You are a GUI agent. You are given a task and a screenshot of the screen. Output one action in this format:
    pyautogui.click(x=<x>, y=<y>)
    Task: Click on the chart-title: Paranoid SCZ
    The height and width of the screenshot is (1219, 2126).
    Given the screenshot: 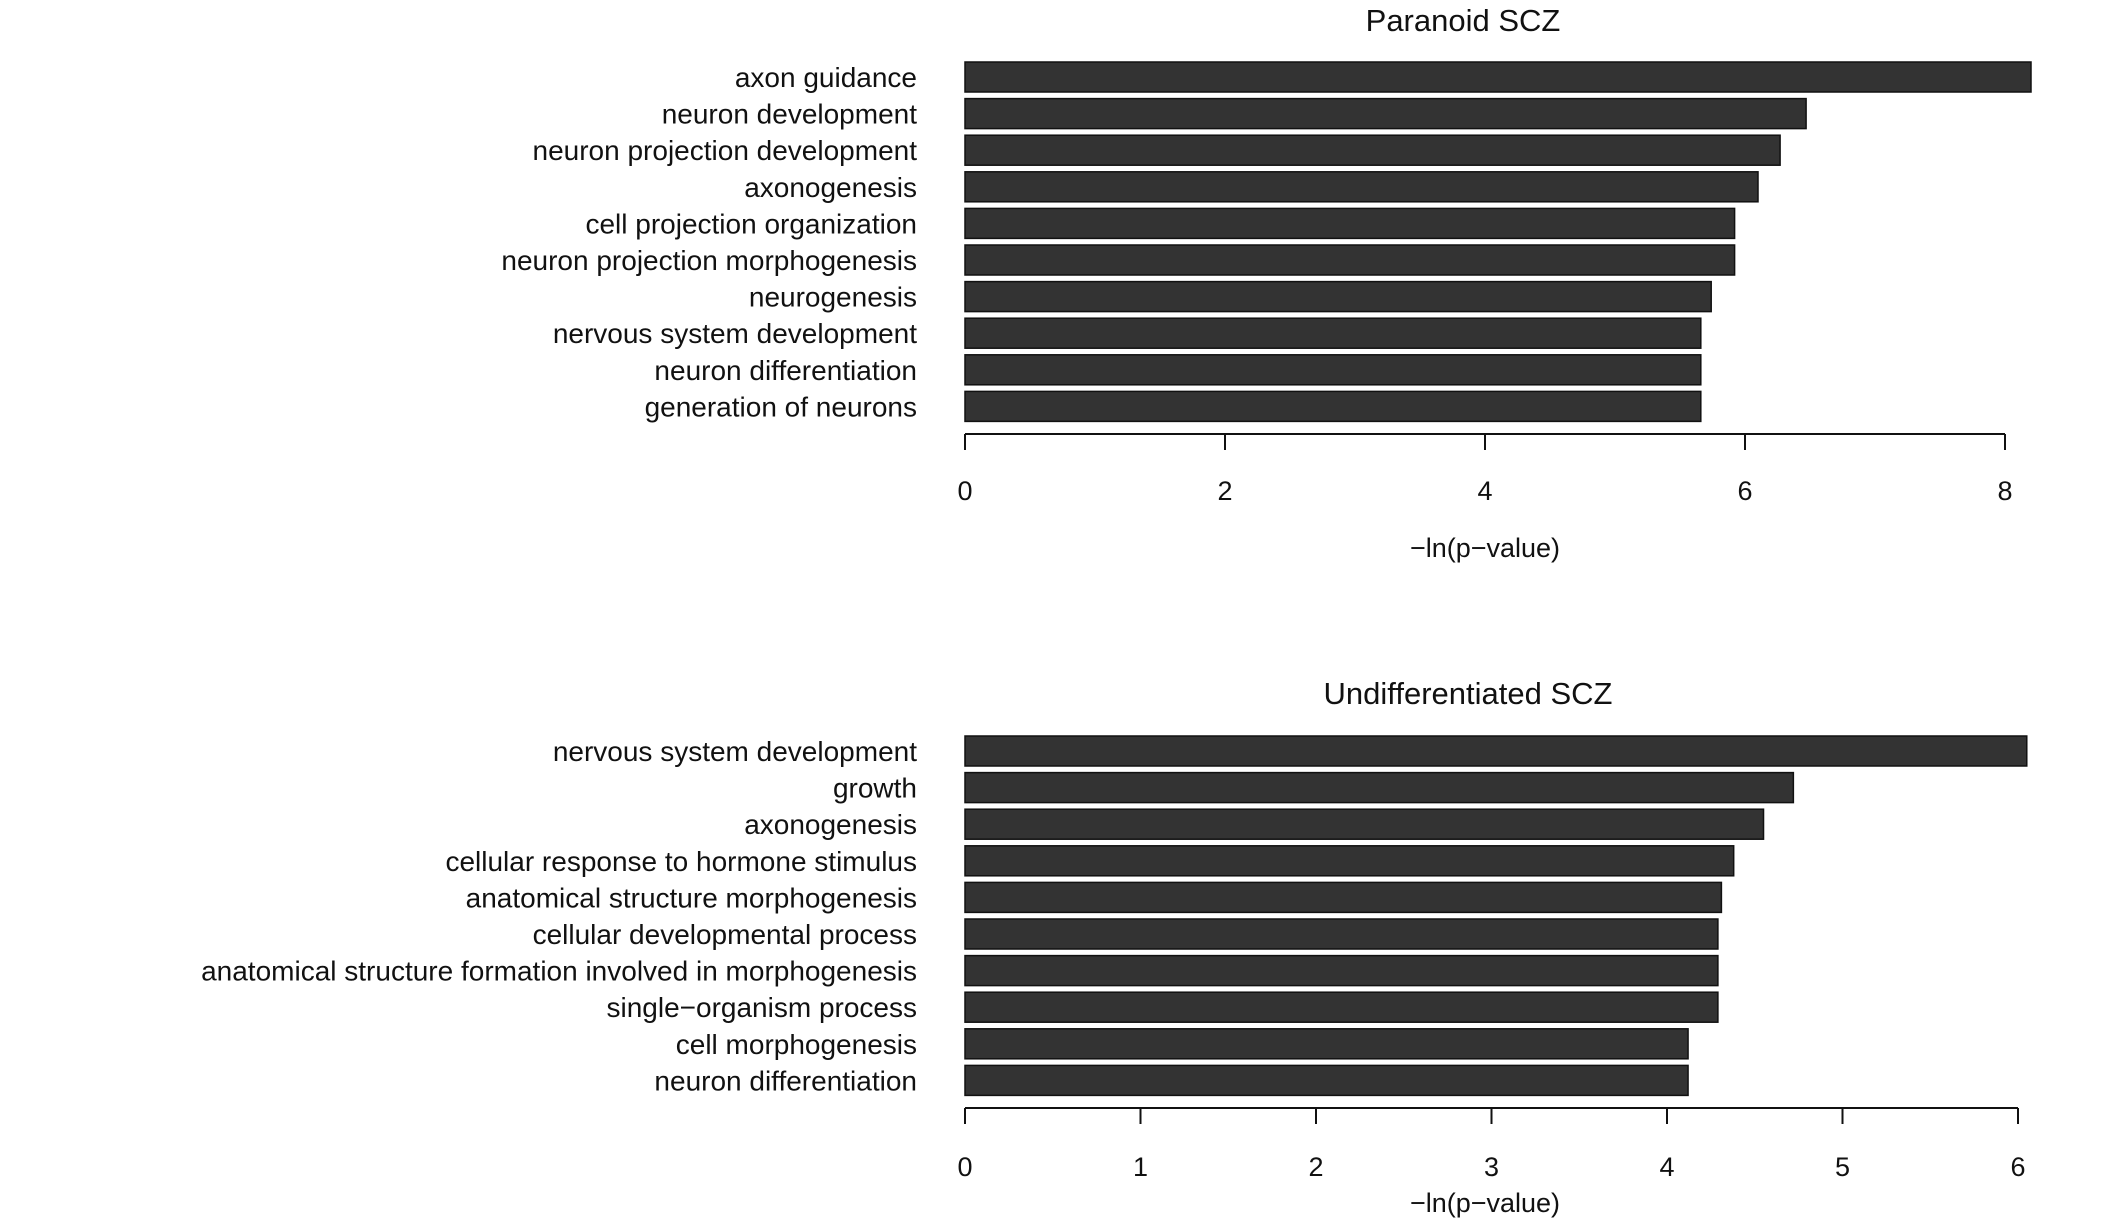 What is the action you would take?
    pyautogui.click(x=1463, y=20)
    